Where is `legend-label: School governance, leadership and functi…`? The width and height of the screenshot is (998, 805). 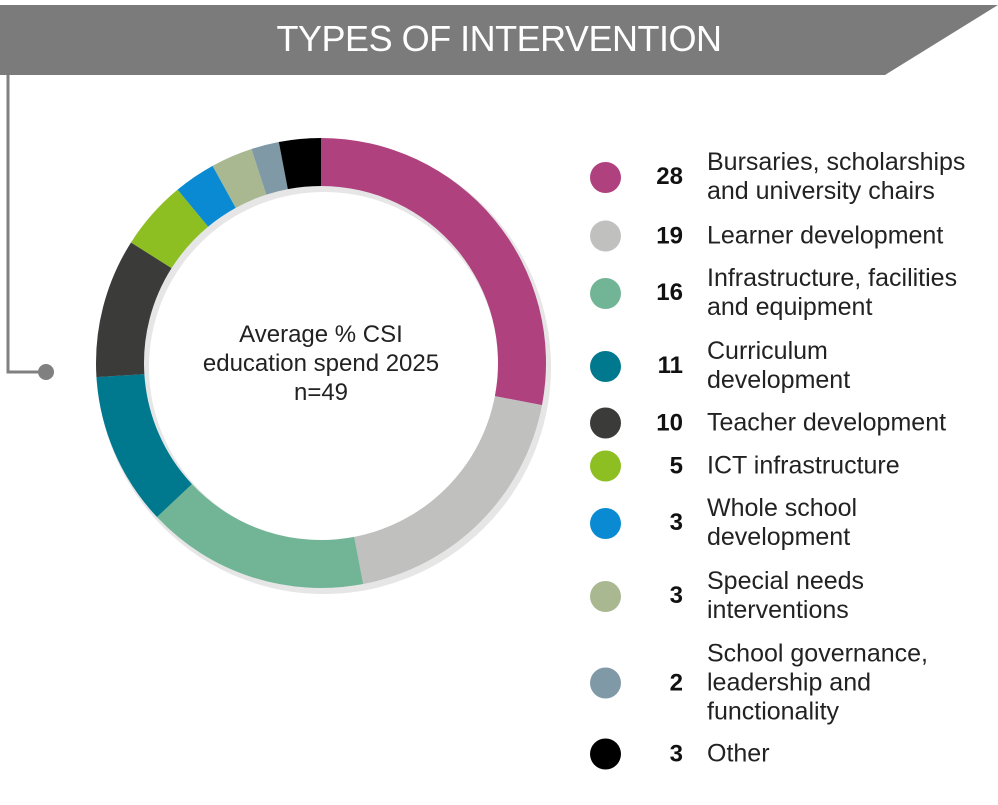
legend-label: School governance, leadership and functi… is located at coordinates (817, 682).